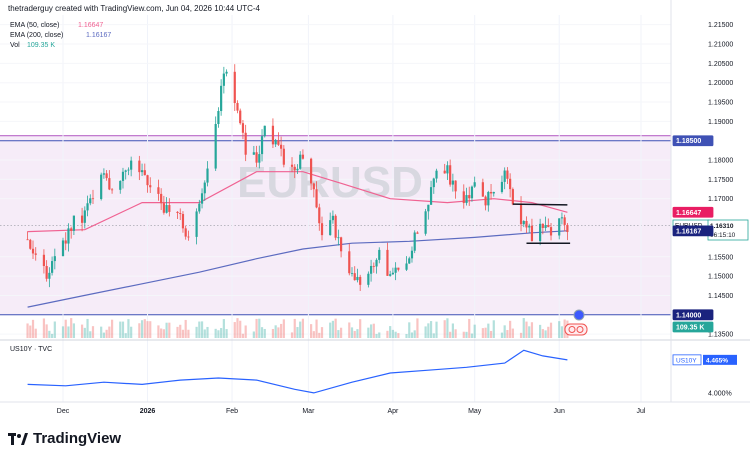  I want to click on brand: TradingView, so click(64, 438).